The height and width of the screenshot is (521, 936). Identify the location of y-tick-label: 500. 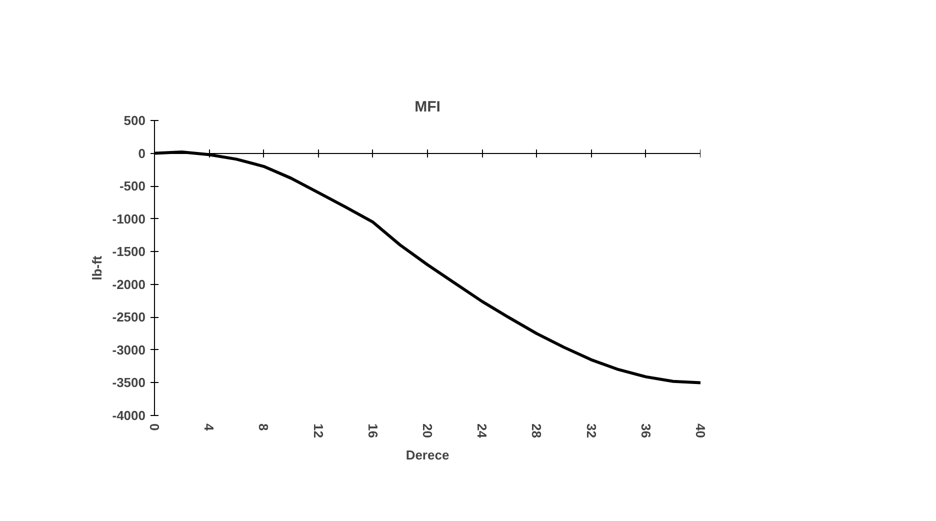
(135, 120).